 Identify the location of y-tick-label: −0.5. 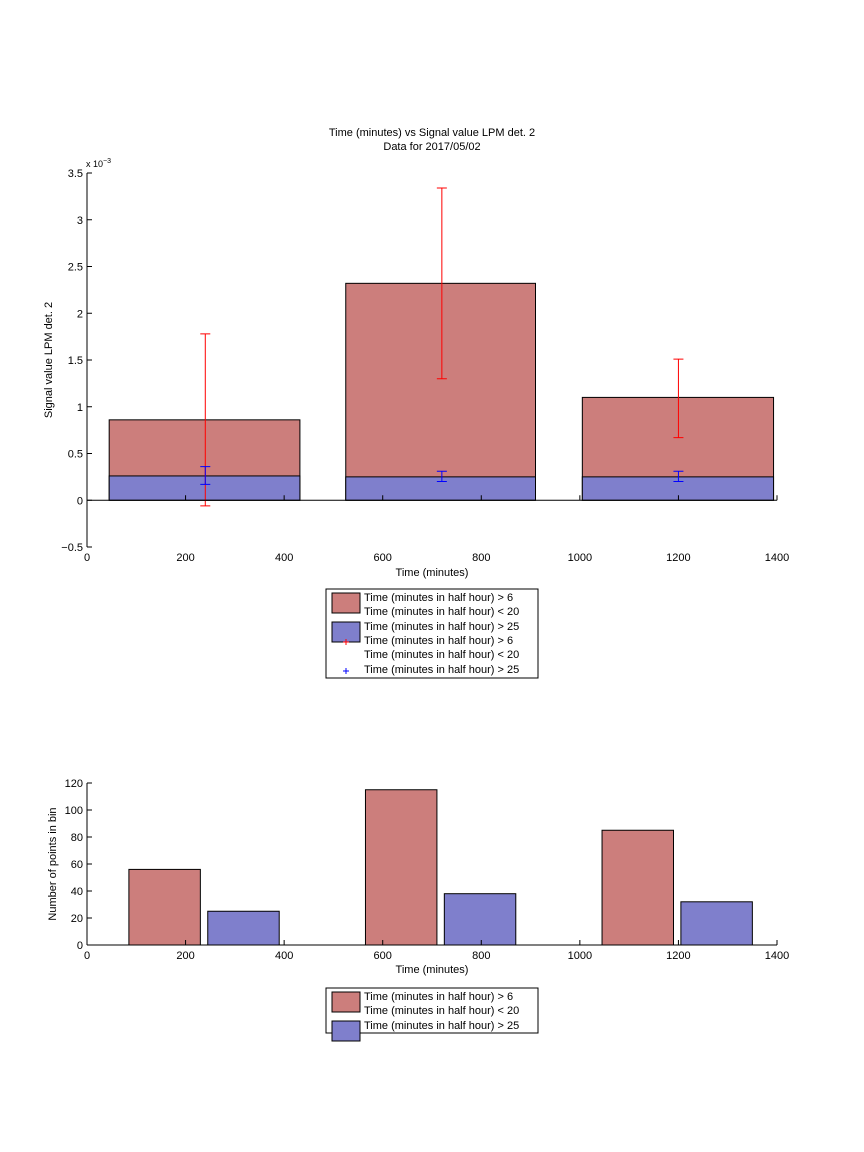
(72, 548).